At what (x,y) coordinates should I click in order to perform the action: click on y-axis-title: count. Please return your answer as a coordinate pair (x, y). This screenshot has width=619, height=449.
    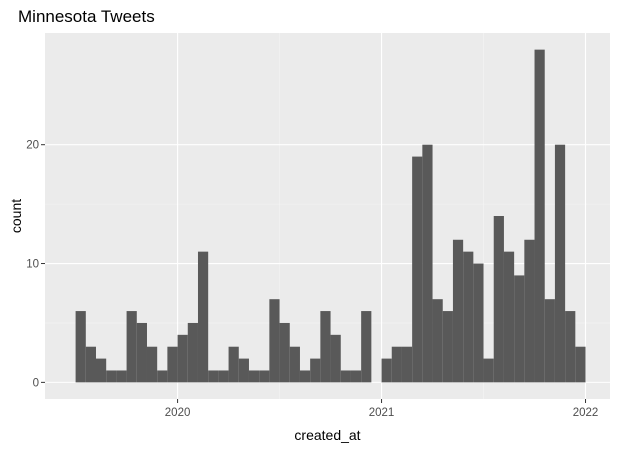
    Looking at the image, I should click on (16, 216).